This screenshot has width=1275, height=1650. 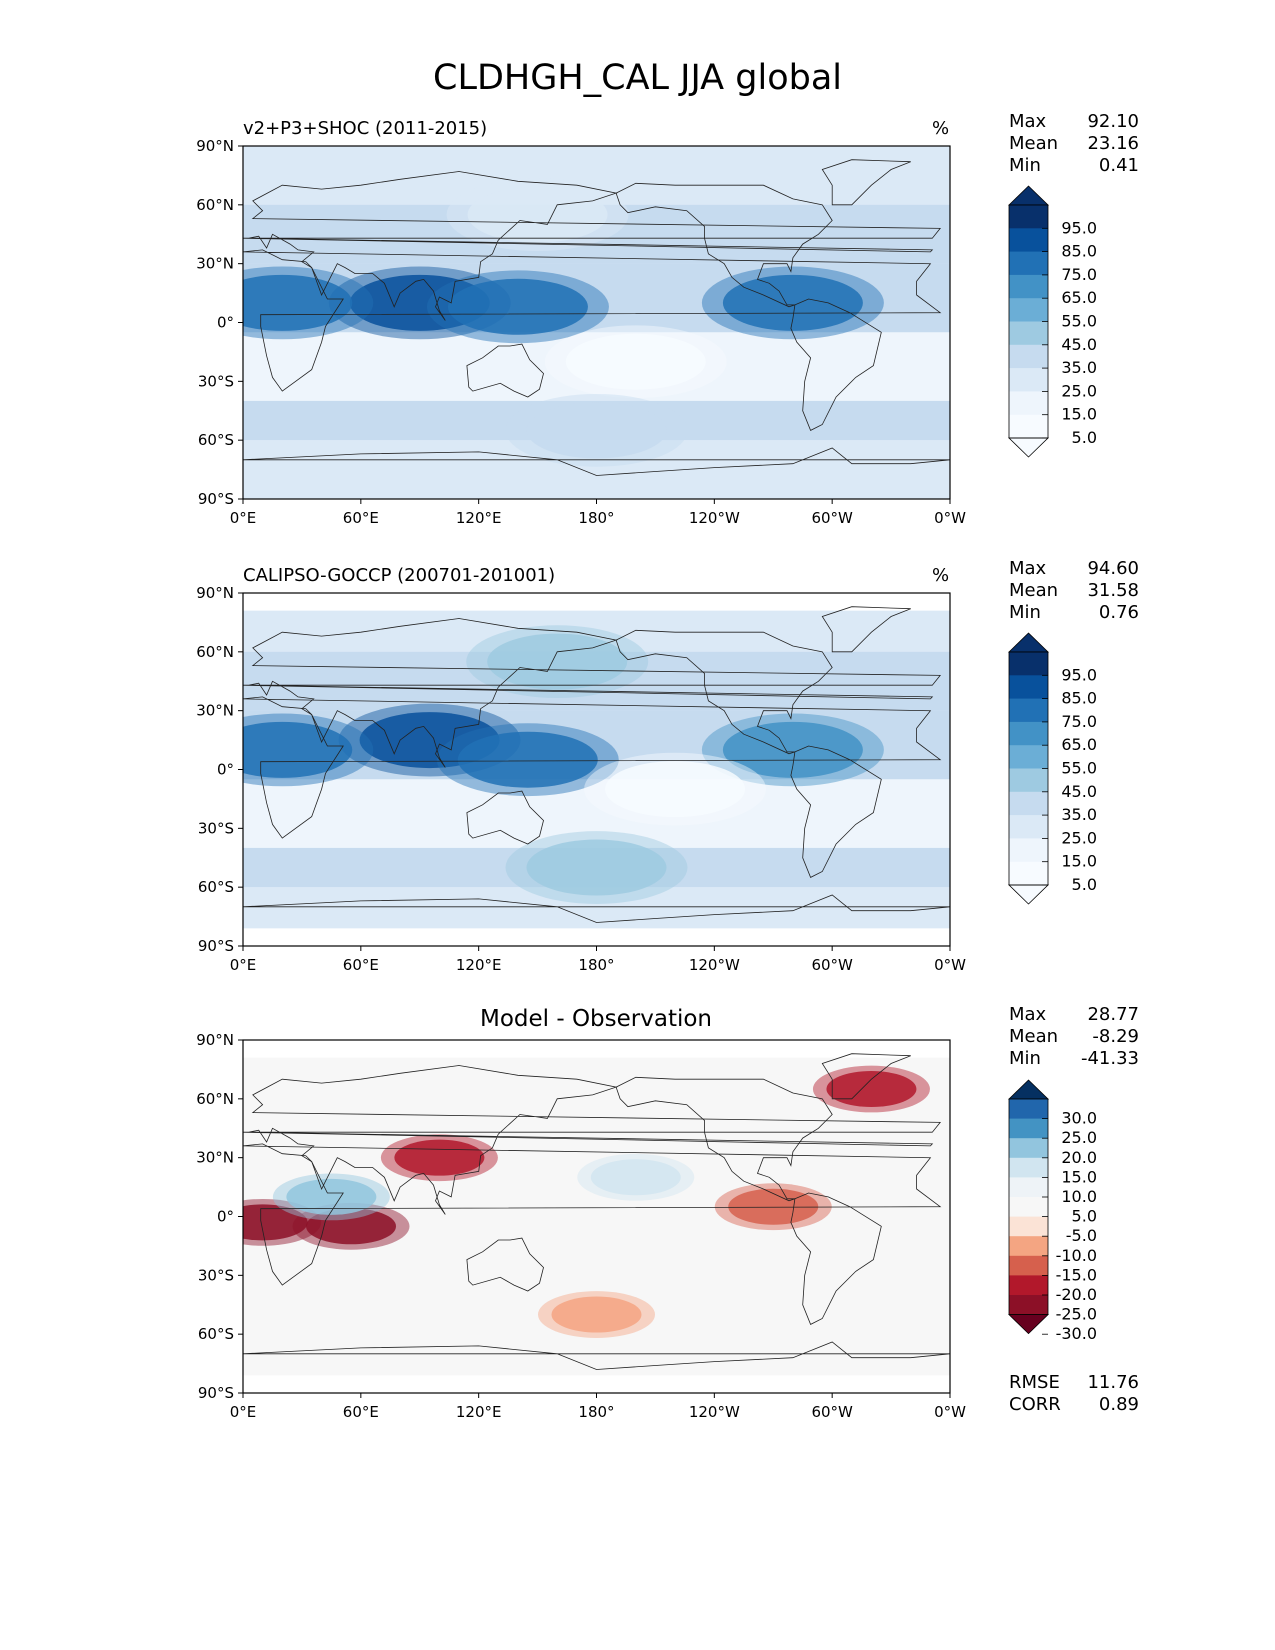 I want to click on colorbar-label: 85.0, so click(x=1079, y=251).